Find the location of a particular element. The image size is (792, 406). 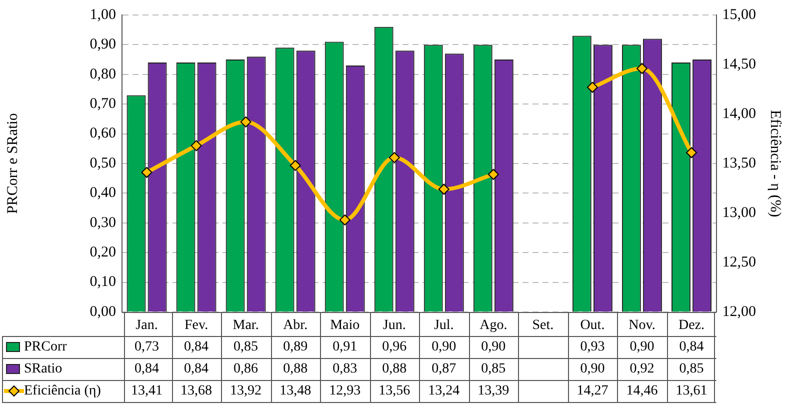

y-axis-title: PRCorr e SRatio is located at coordinates (12, 163).